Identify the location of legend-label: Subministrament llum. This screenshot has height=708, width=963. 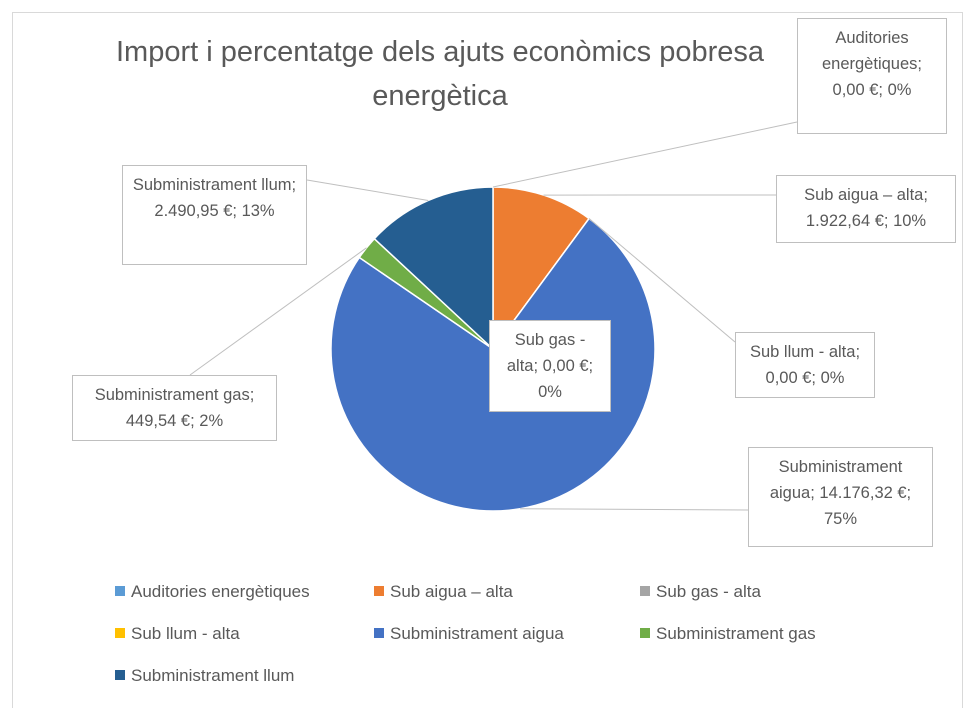
(213, 675).